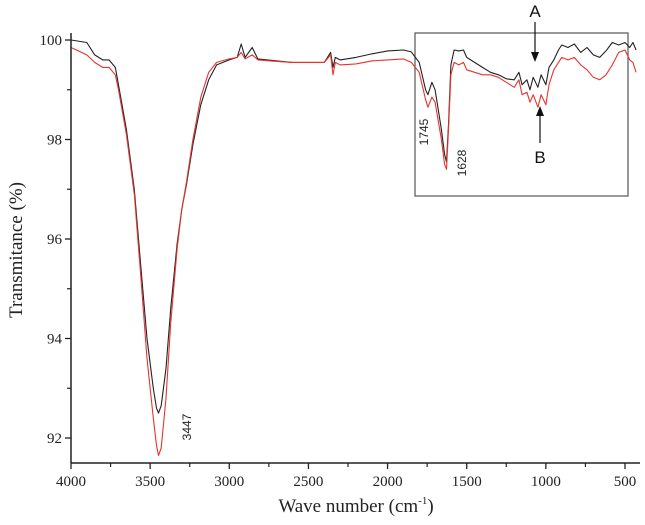 The image size is (645, 525). Describe the element at coordinates (422, 501) in the screenshot. I see `x-axis-title-sup: -1` at that location.